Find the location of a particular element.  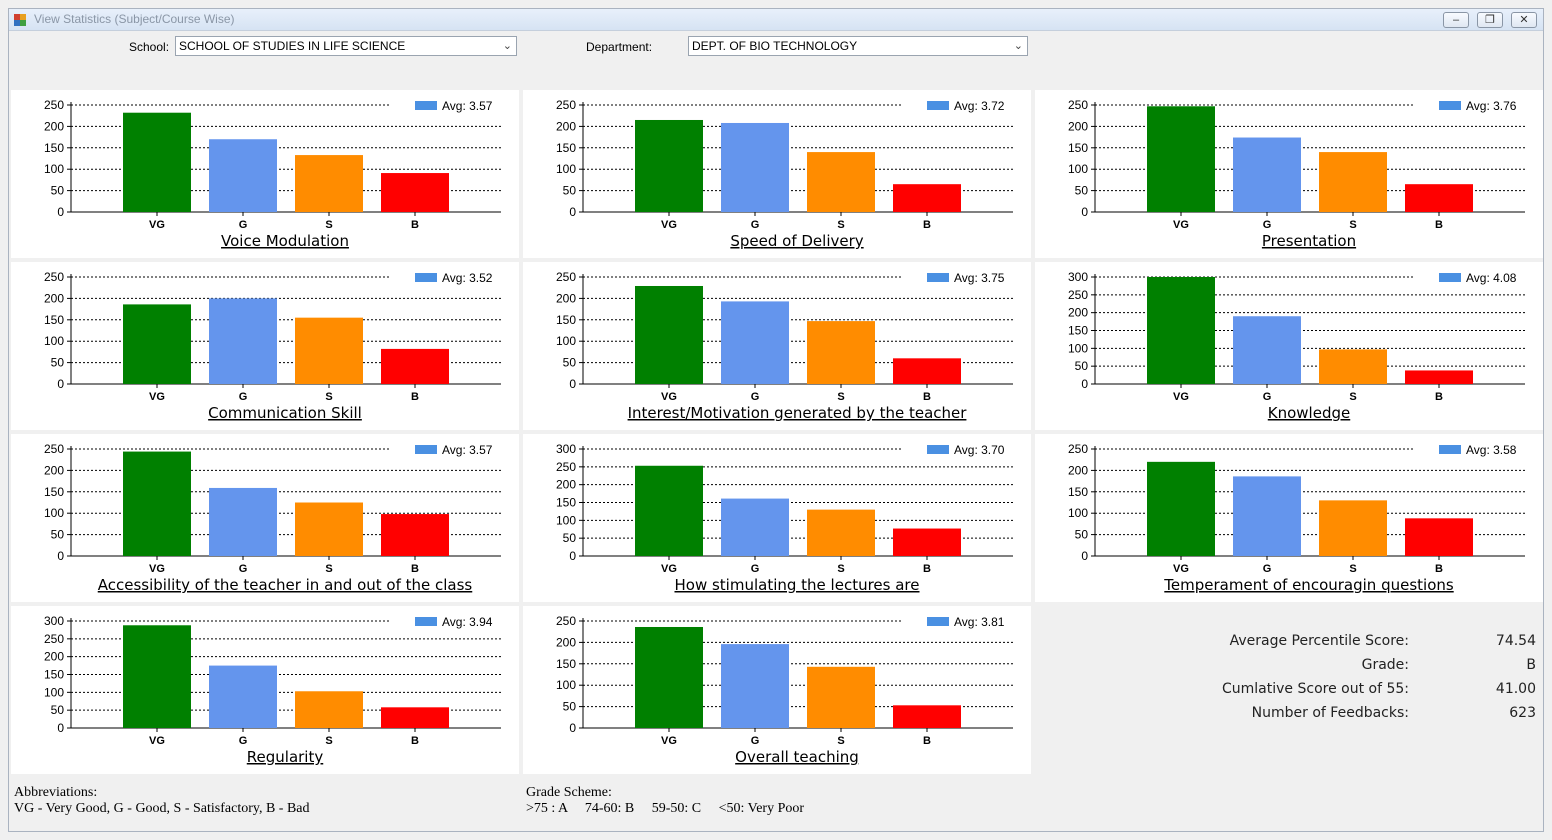

department-select: DEPT. OF BIO TECHNOLOGY ⌄ is located at coordinates (858, 46).